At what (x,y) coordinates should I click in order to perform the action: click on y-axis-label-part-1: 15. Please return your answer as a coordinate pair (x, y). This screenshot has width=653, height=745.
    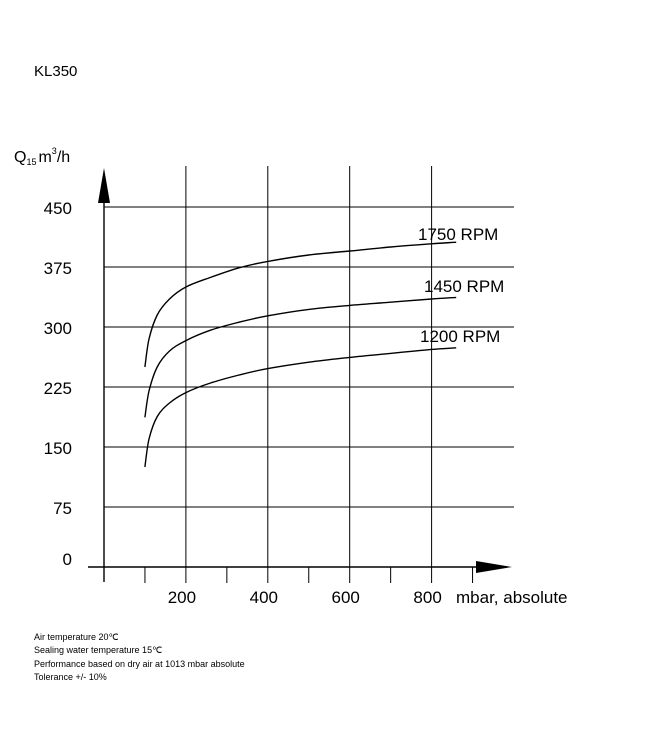
    Looking at the image, I should click on (31, 162).